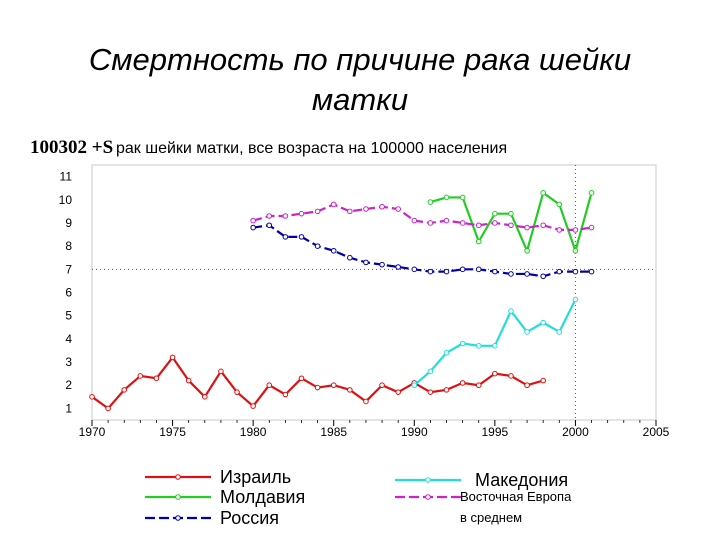 This screenshot has height=540, width=720. I want to click on legend-label-2: Россия, so click(249, 518).